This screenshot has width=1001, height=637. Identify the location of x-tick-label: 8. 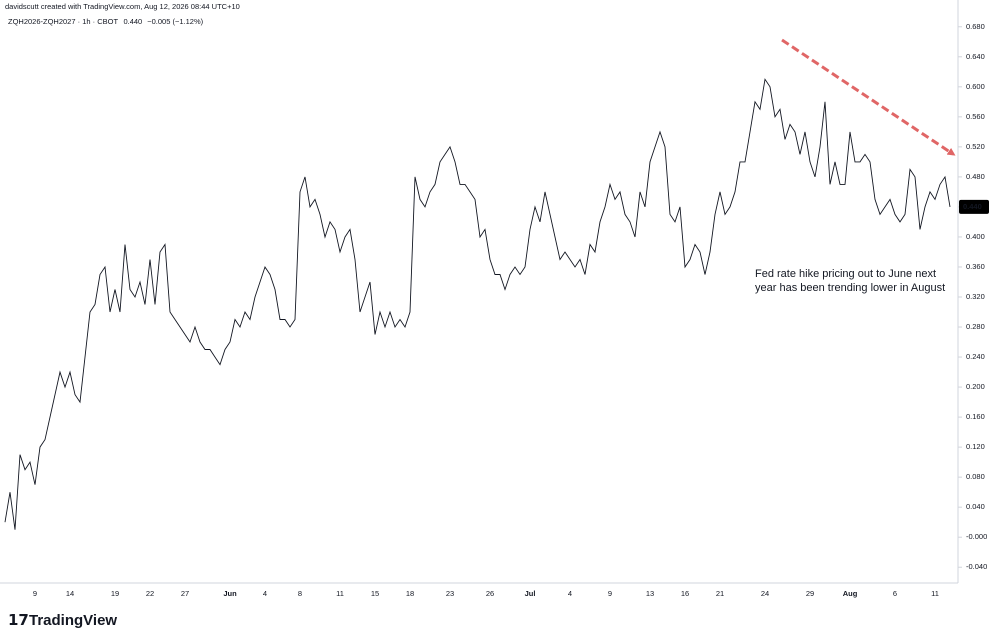
(300, 593).